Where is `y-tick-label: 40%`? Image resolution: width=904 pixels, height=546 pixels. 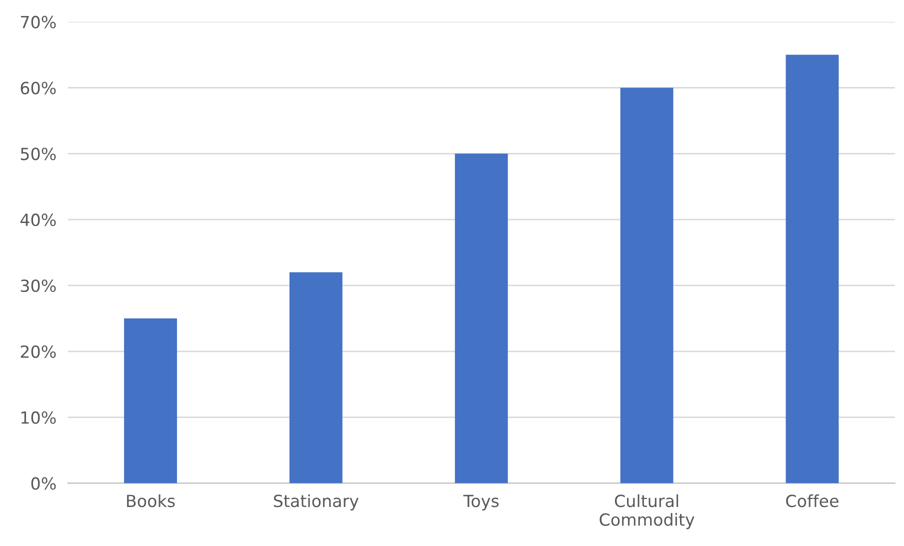 y-tick-label: 40% is located at coordinates (38, 220).